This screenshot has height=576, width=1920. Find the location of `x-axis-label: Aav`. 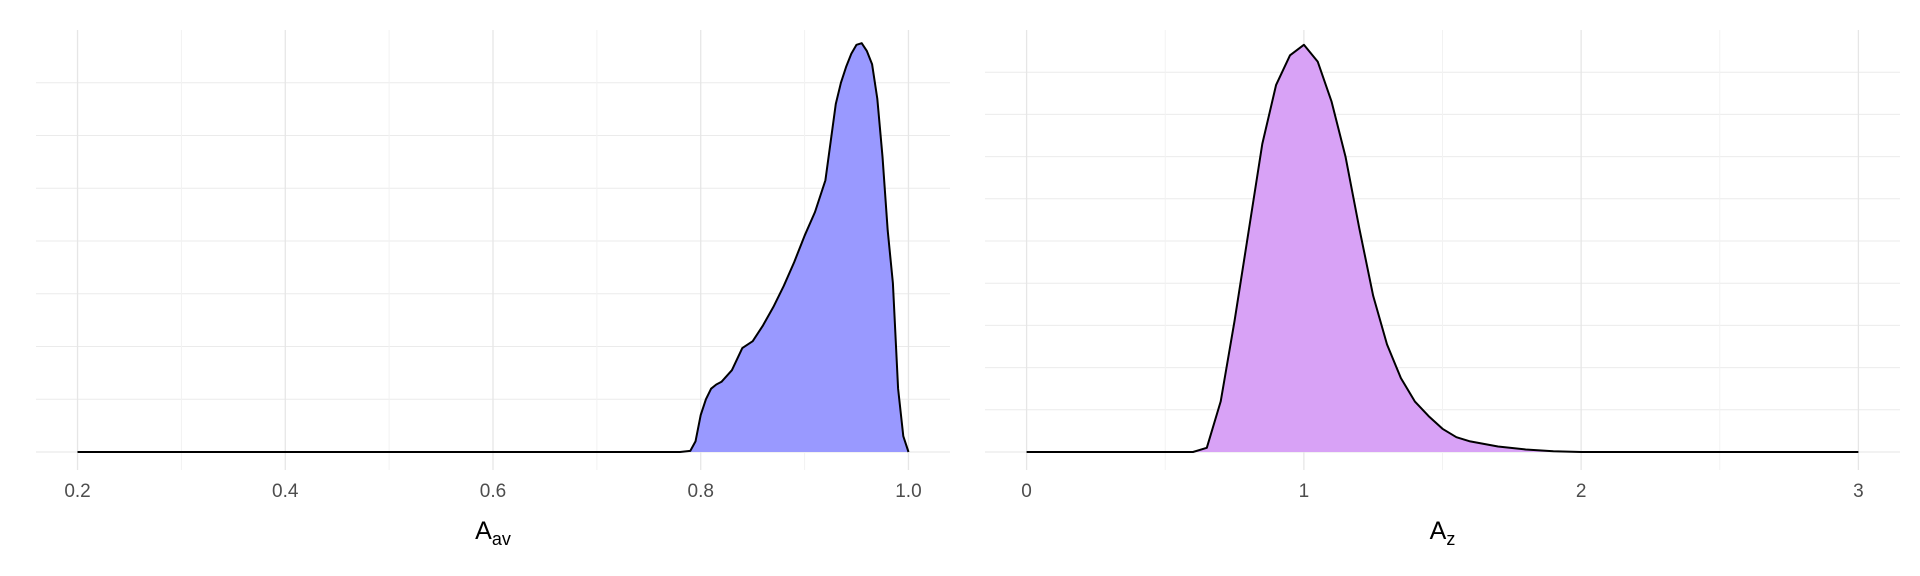

x-axis-label: Aav is located at coordinates (493, 533).